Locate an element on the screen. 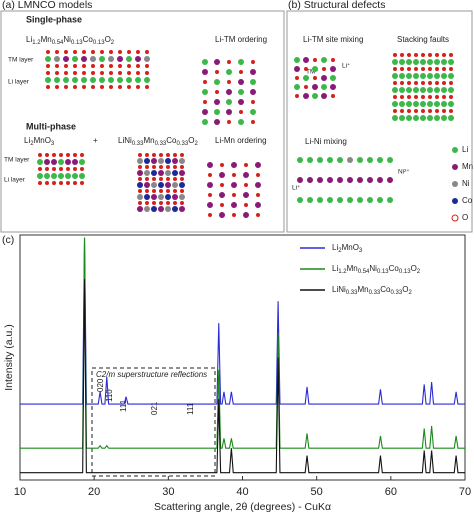 The width and height of the screenshot is (474, 513). site-mixing: Li-TM site mixing is located at coordinates (333, 39).